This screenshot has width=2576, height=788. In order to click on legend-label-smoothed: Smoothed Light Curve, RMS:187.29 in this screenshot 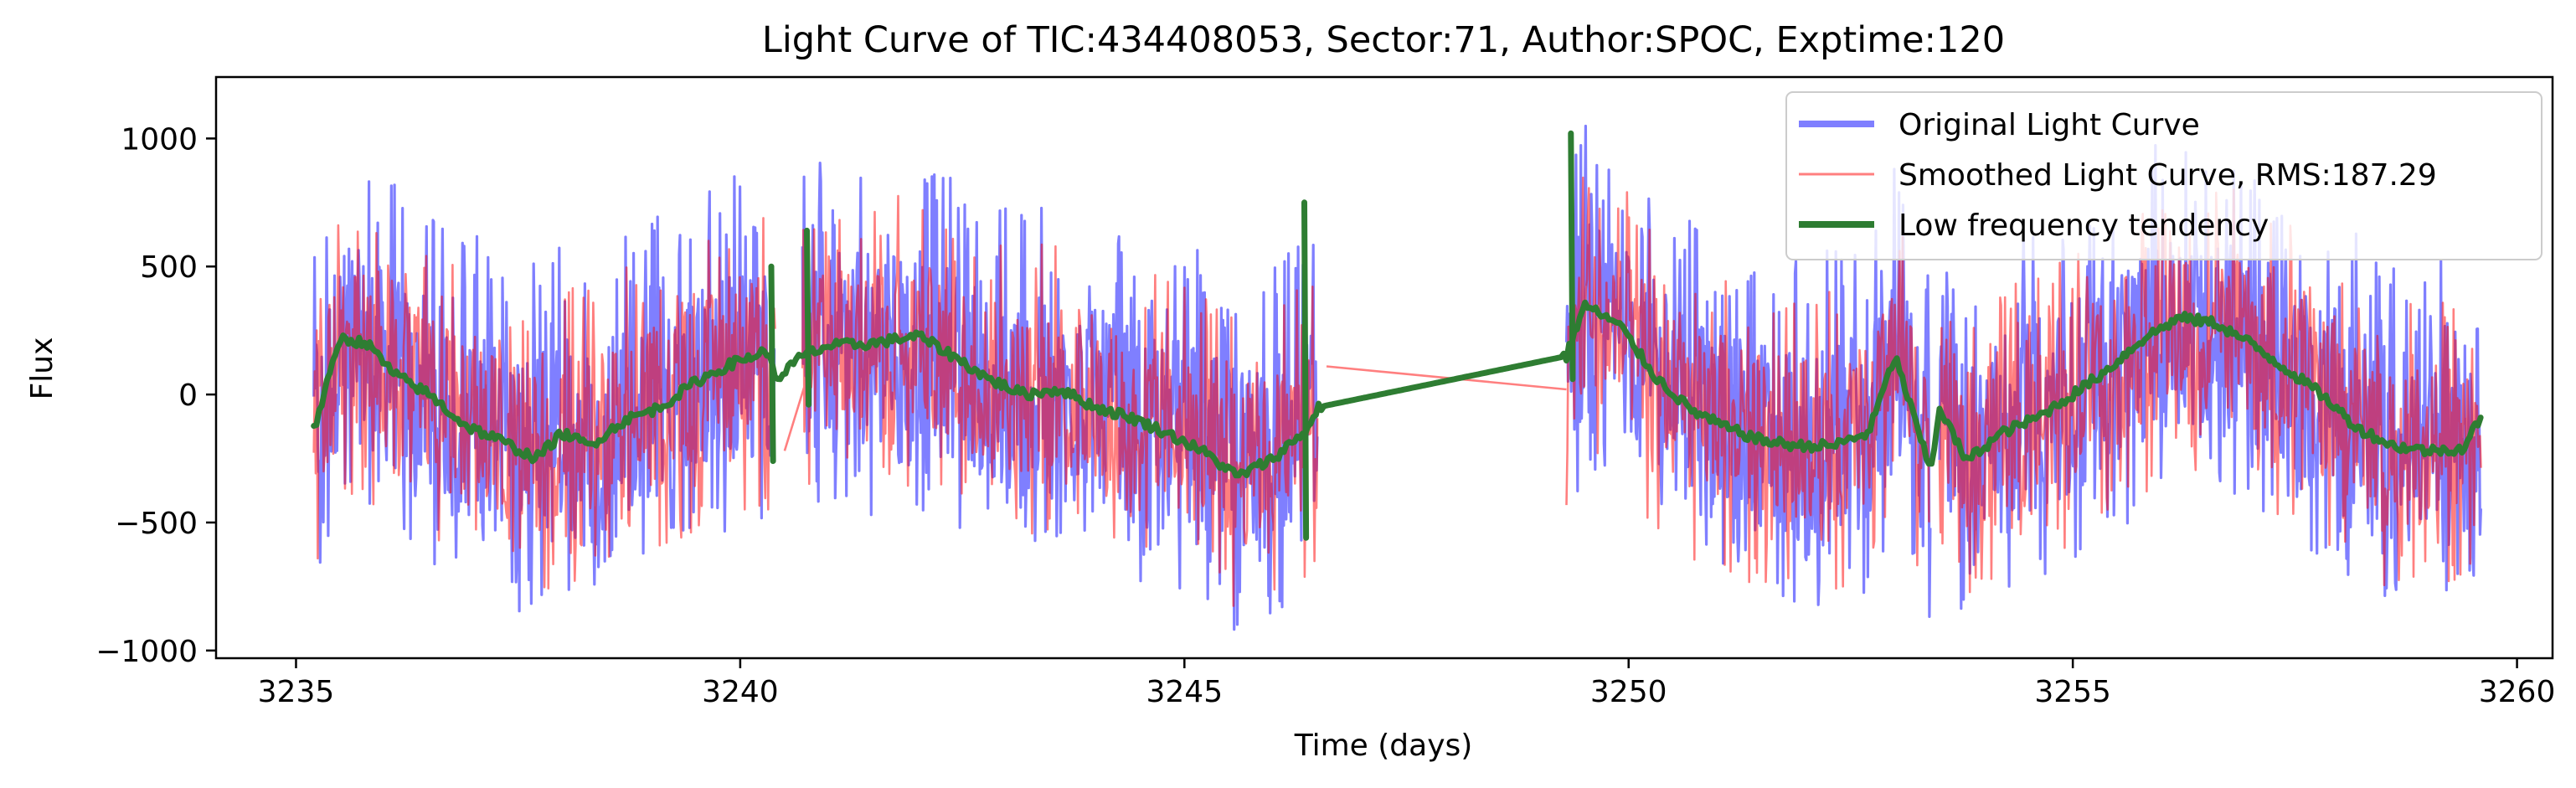, I will do `click(2168, 175)`.